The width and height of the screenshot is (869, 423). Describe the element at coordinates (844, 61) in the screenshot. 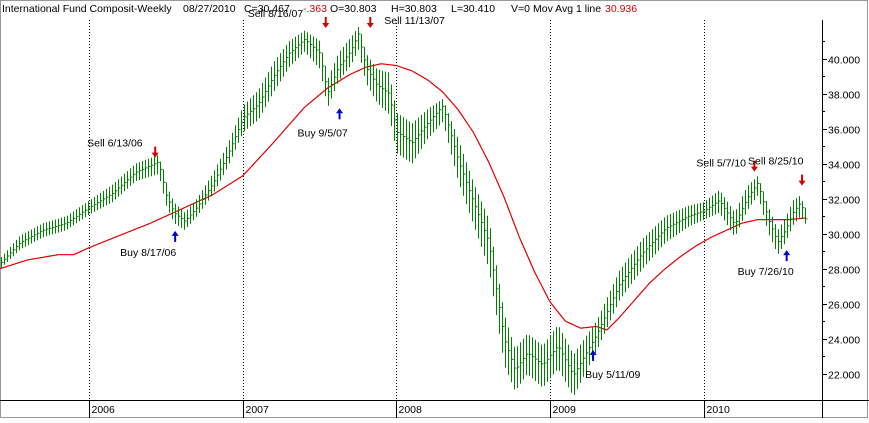

I see `y-tick-label: 40.000` at that location.